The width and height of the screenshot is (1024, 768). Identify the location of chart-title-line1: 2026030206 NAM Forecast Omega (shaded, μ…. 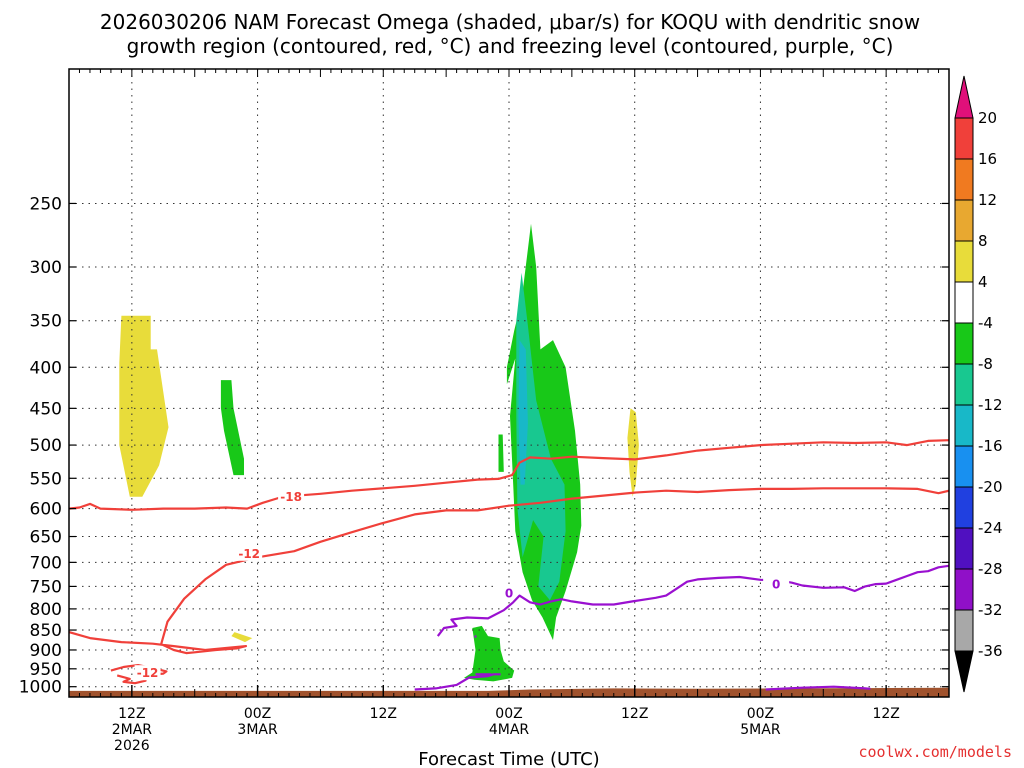
(510, 22).